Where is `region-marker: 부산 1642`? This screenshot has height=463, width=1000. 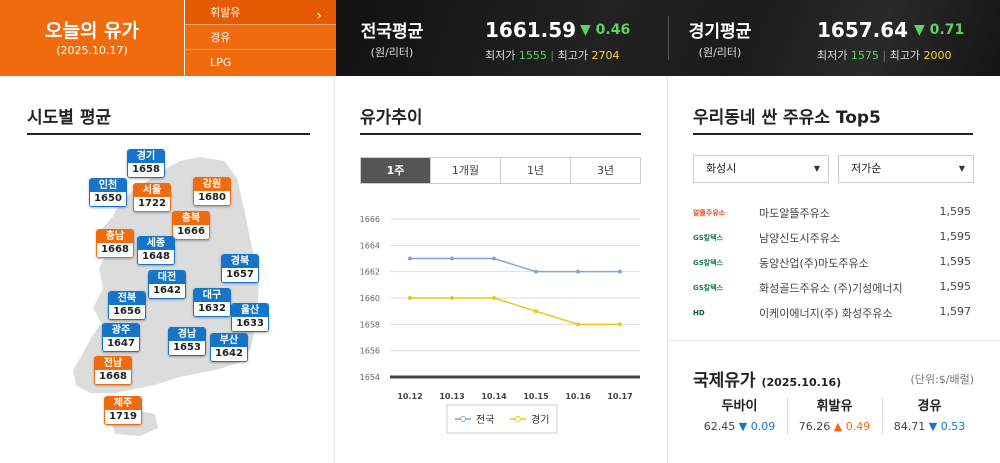
region-marker: 부산 1642 is located at coordinates (229, 347).